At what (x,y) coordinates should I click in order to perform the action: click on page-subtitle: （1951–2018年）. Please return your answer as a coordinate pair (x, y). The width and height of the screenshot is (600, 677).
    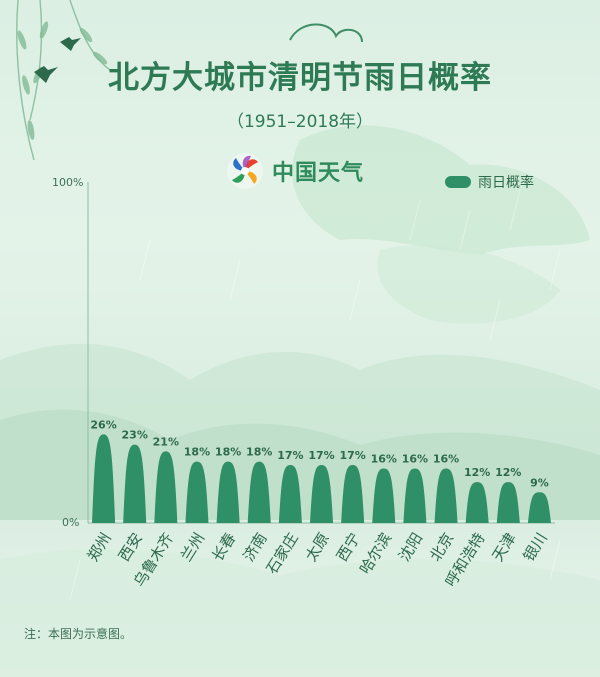
    Looking at the image, I should click on (300, 122).